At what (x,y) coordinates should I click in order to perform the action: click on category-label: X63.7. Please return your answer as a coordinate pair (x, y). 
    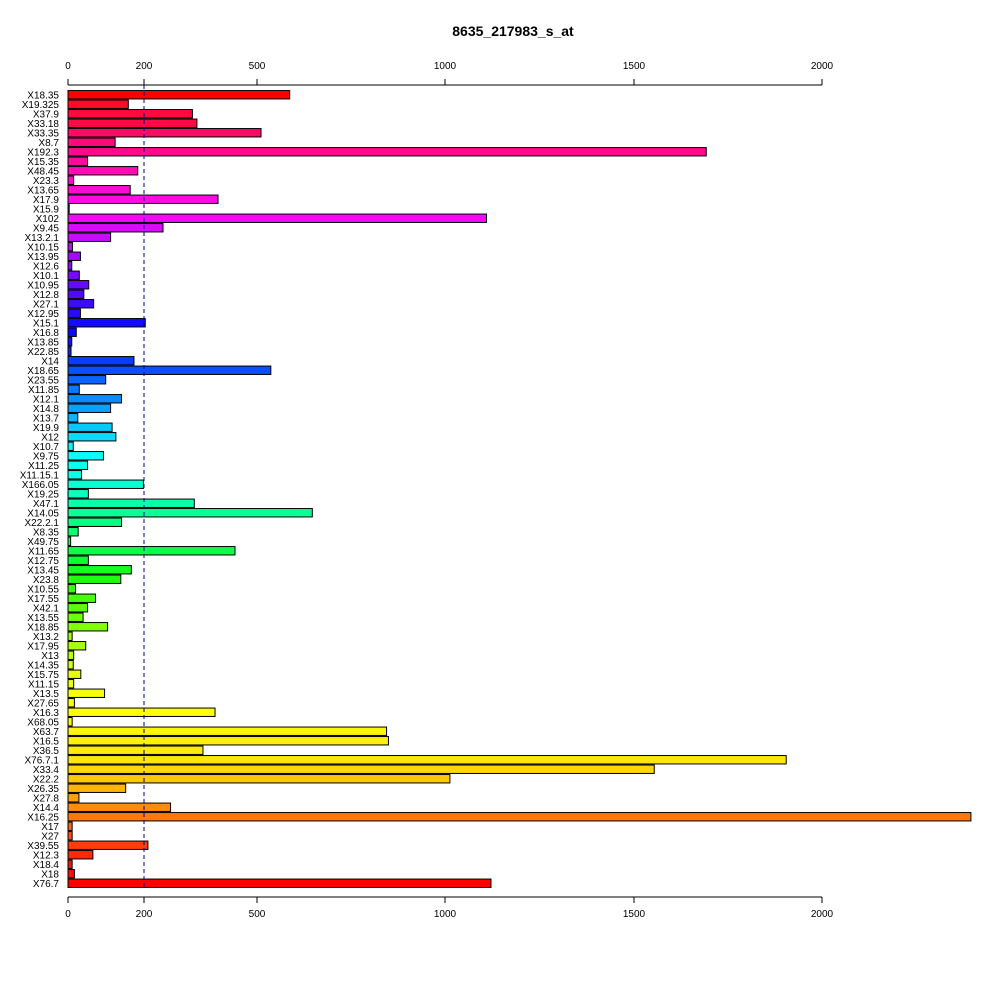
    Looking at the image, I should click on (46, 732).